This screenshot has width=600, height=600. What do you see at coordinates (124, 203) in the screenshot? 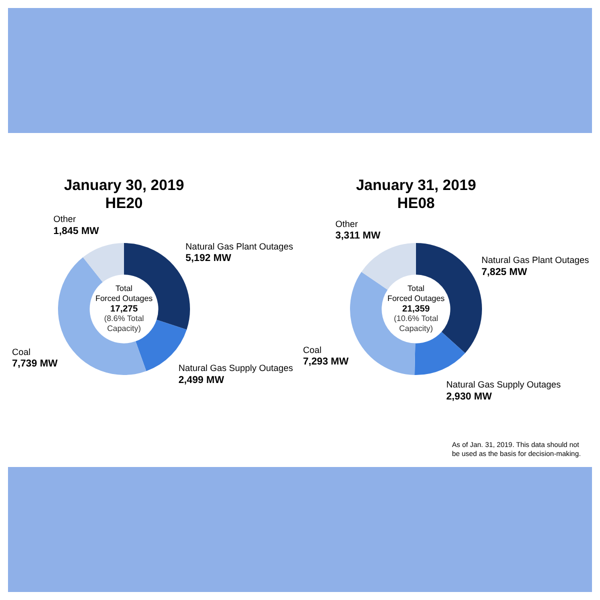
I see `chart-subtitle: HE20` at bounding box center [124, 203].